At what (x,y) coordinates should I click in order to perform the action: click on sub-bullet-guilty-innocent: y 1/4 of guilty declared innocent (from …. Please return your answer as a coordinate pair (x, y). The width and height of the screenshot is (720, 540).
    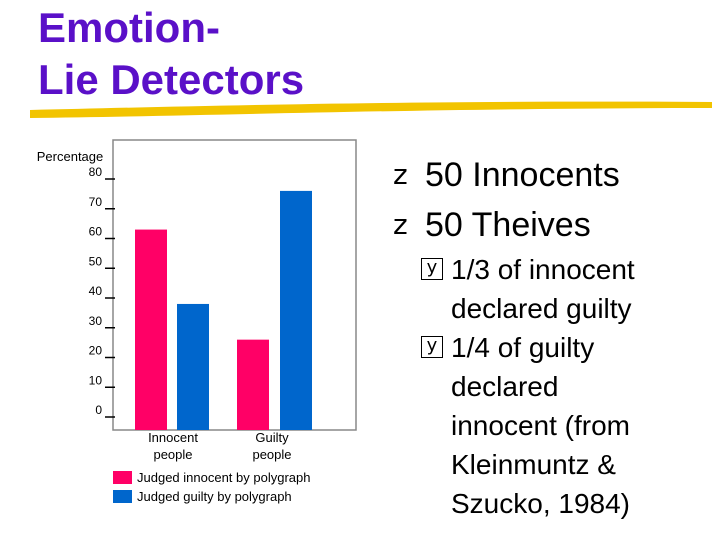
    Looking at the image, I should click on (569, 425).